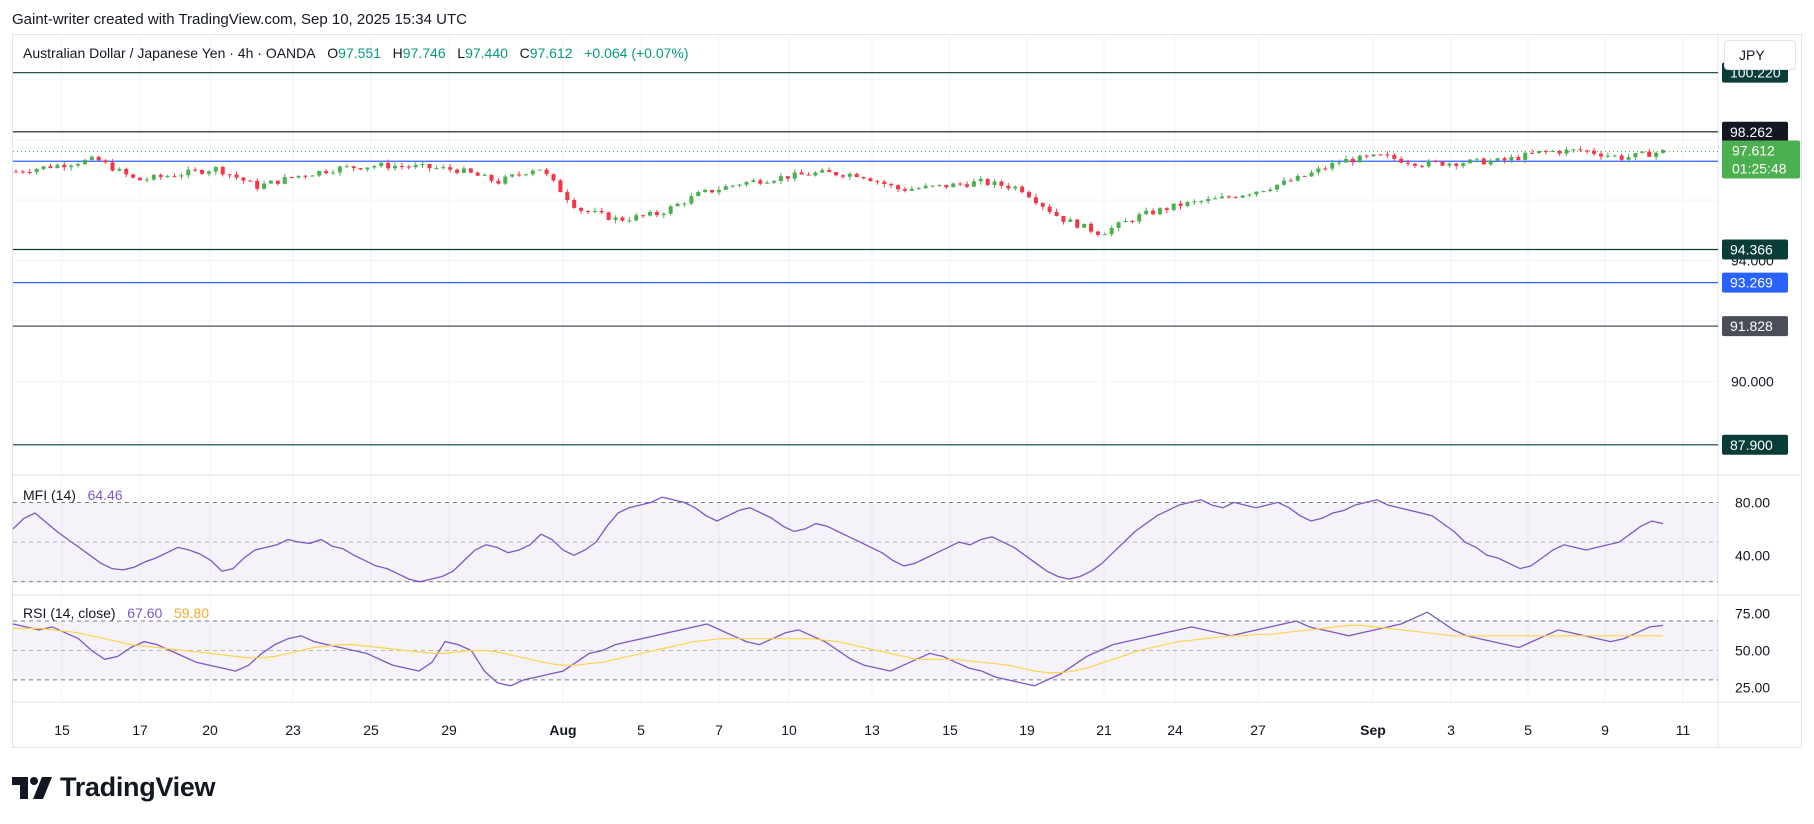 Image resolution: width=1814 pixels, height=824 pixels. I want to click on time-tick-label: Sep, so click(1373, 730).